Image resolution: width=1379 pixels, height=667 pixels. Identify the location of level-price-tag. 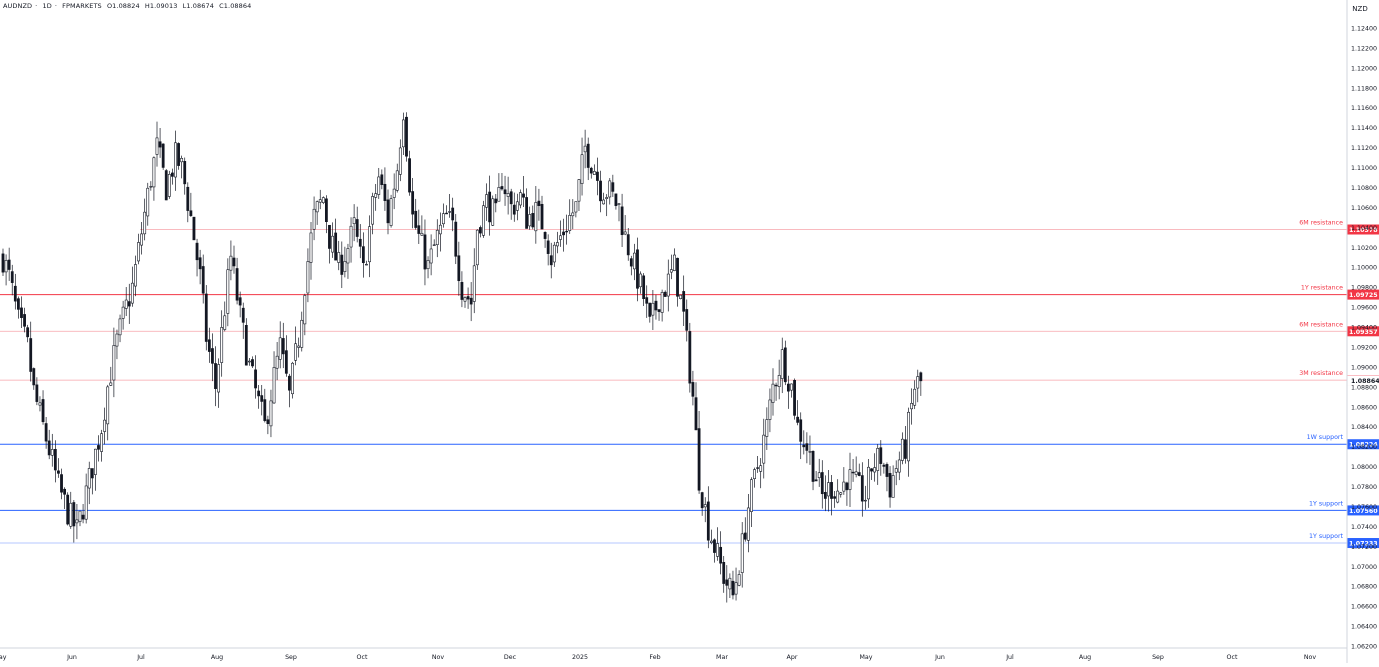
(1363, 543).